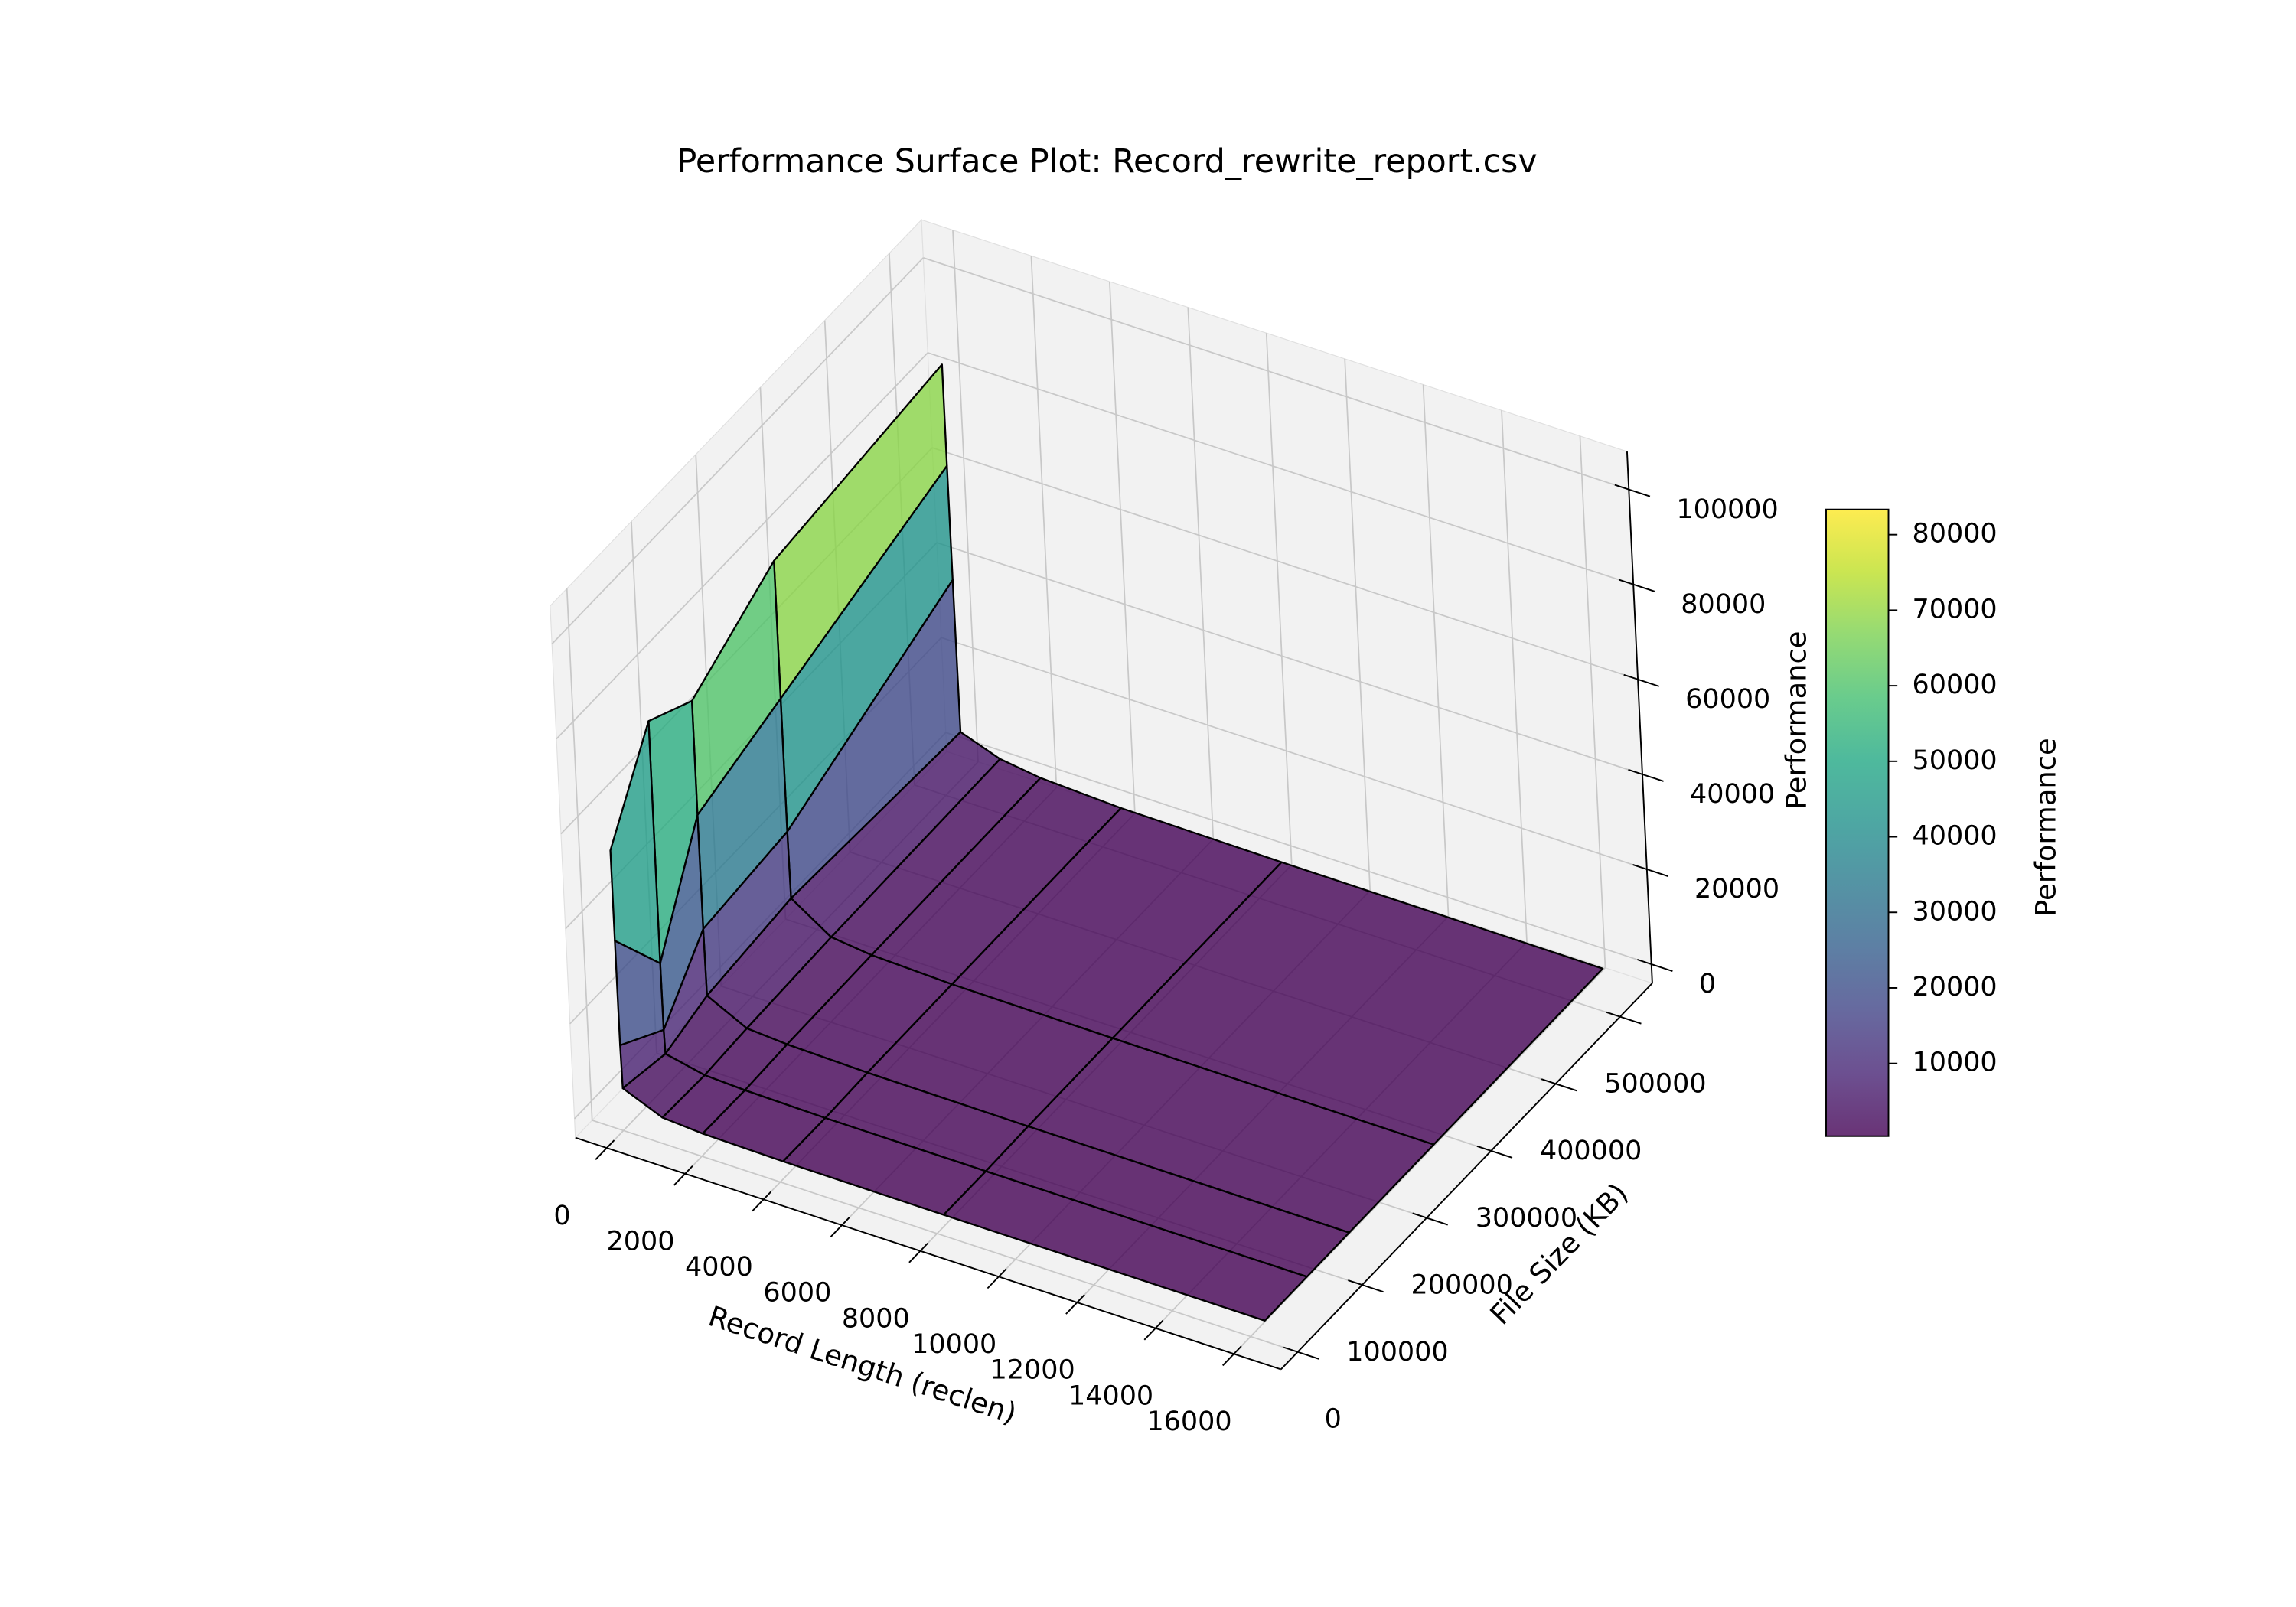 The image size is (2296, 1607). What do you see at coordinates (1727, 700) in the screenshot?
I see `z-tick-label: 60000` at bounding box center [1727, 700].